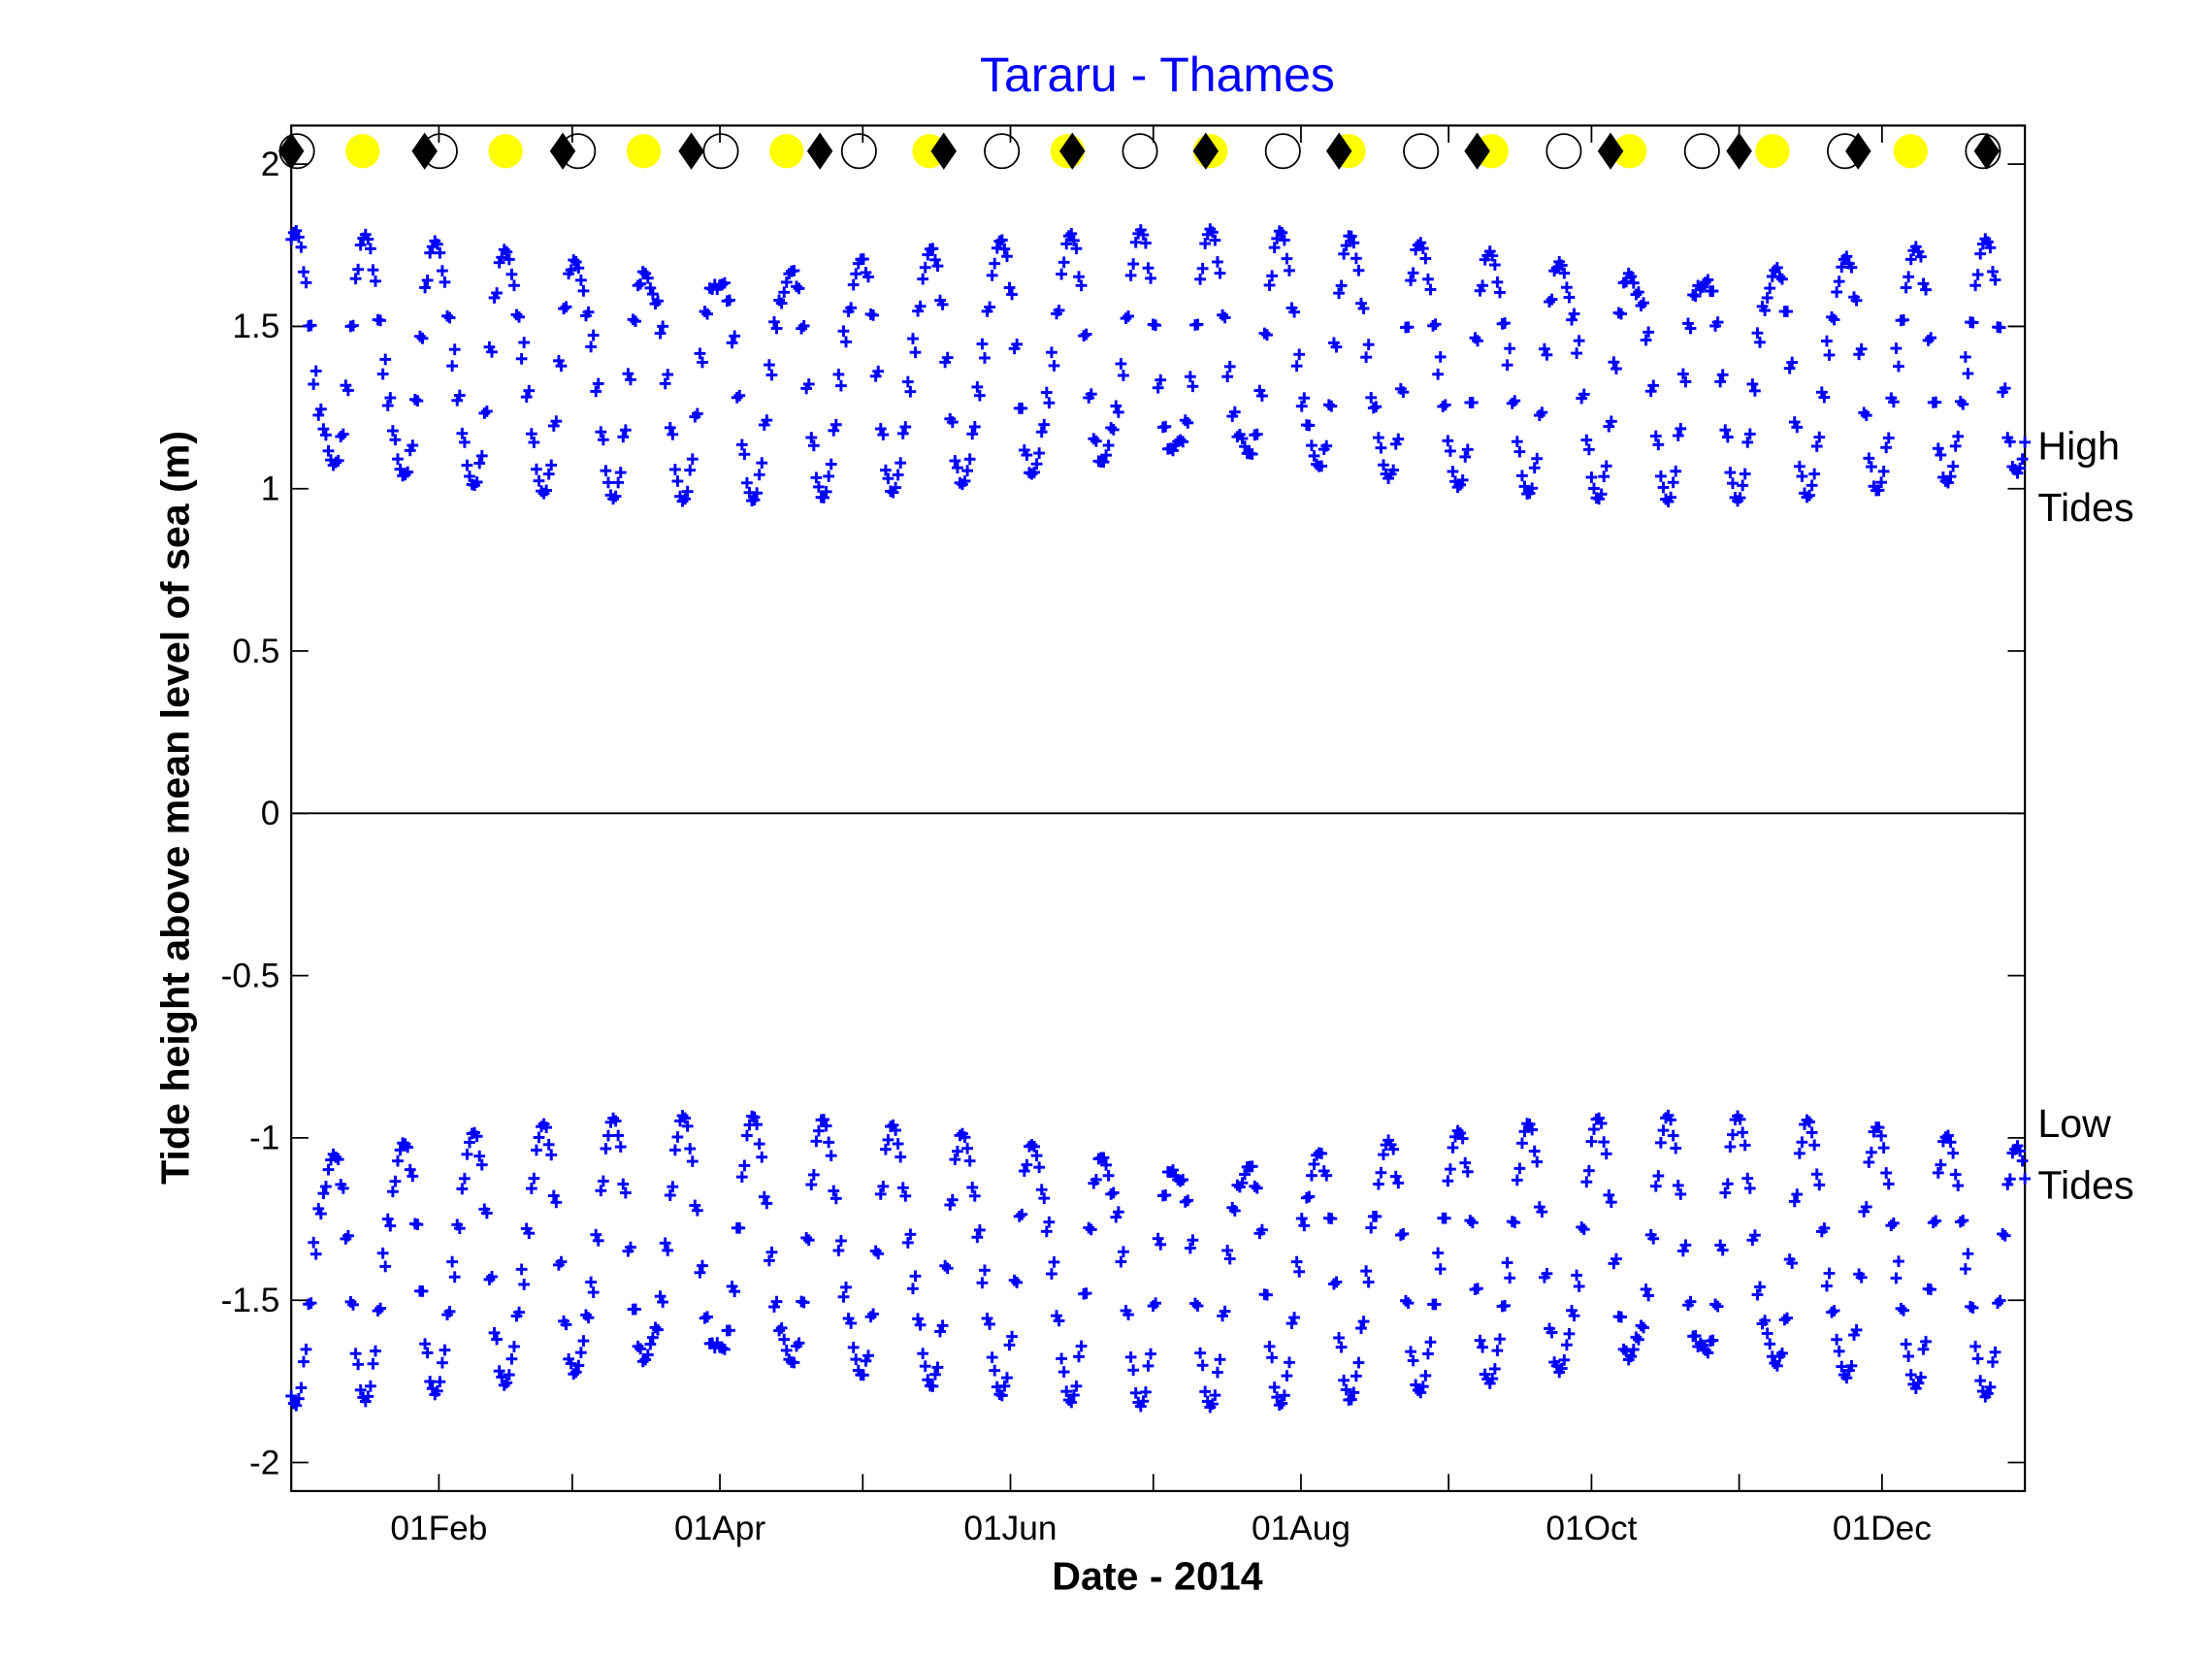 This screenshot has width=2212, height=1658. Describe the element at coordinates (264, 1462) in the screenshot. I see `y-tick-label: -2` at that location.